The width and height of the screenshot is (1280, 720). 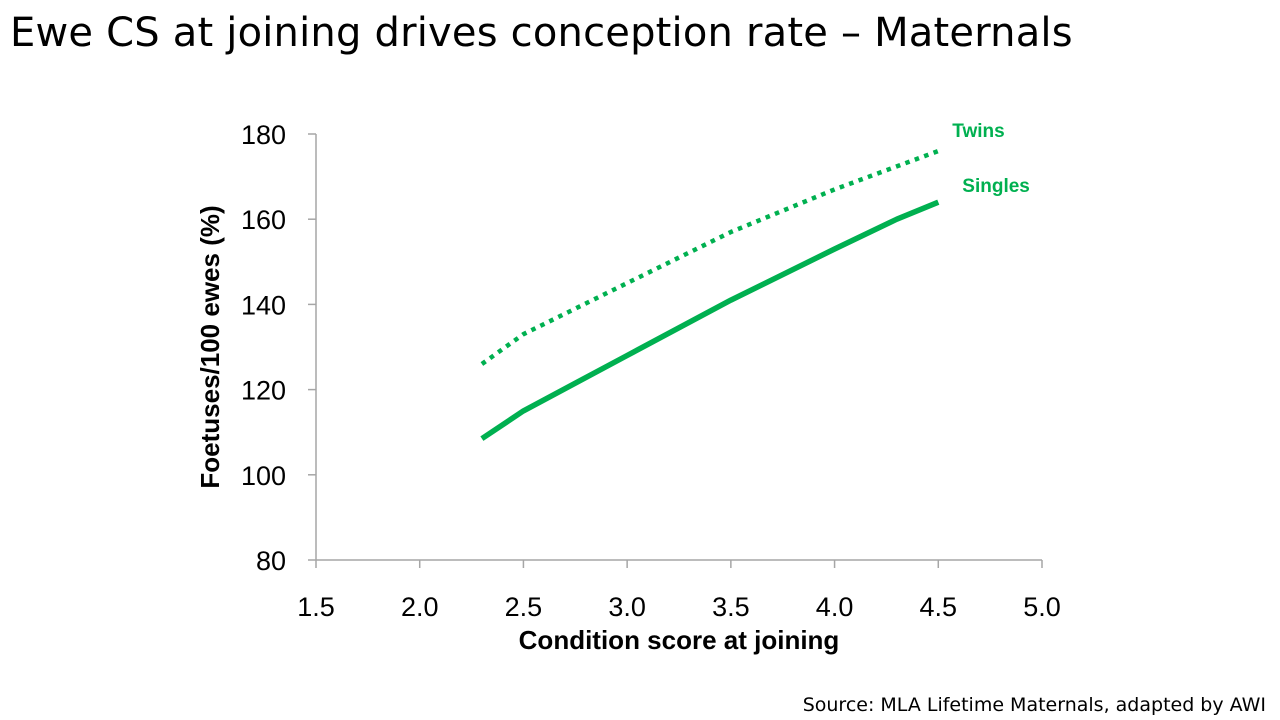 I want to click on y-axis: 80 100 120 140 160 180, so click(x=279, y=348).